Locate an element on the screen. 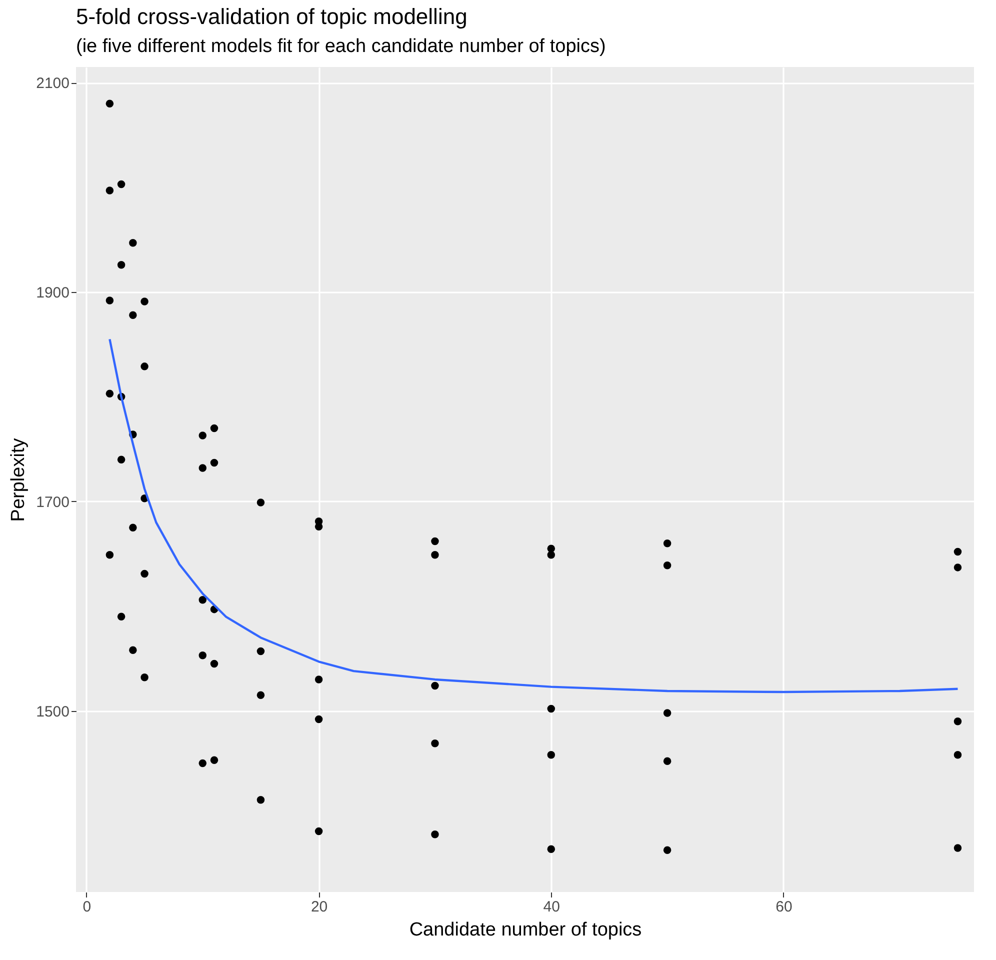 The height and width of the screenshot is (960, 996). x-tick-label: 0 is located at coordinates (87, 907).